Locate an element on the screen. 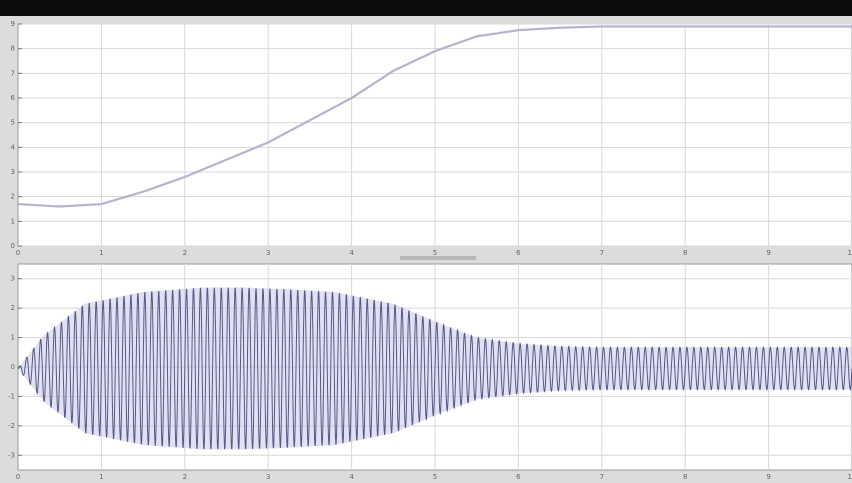 This screenshot has height=483, width=852. title-bar is located at coordinates (426, 8).